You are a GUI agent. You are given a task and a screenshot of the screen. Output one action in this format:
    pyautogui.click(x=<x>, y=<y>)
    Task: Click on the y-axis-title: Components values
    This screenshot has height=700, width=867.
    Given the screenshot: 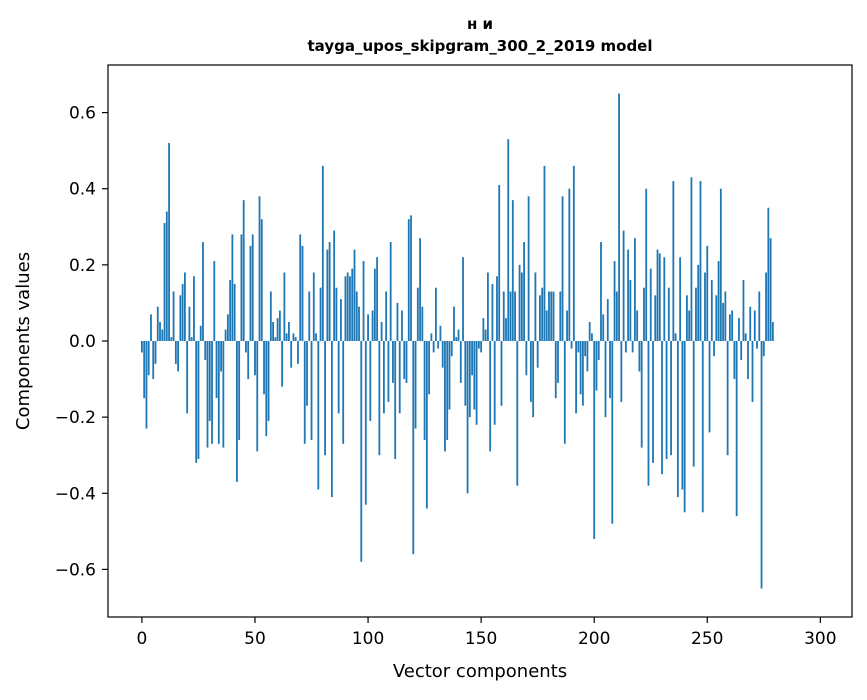 What is the action you would take?
    pyautogui.click(x=23, y=341)
    